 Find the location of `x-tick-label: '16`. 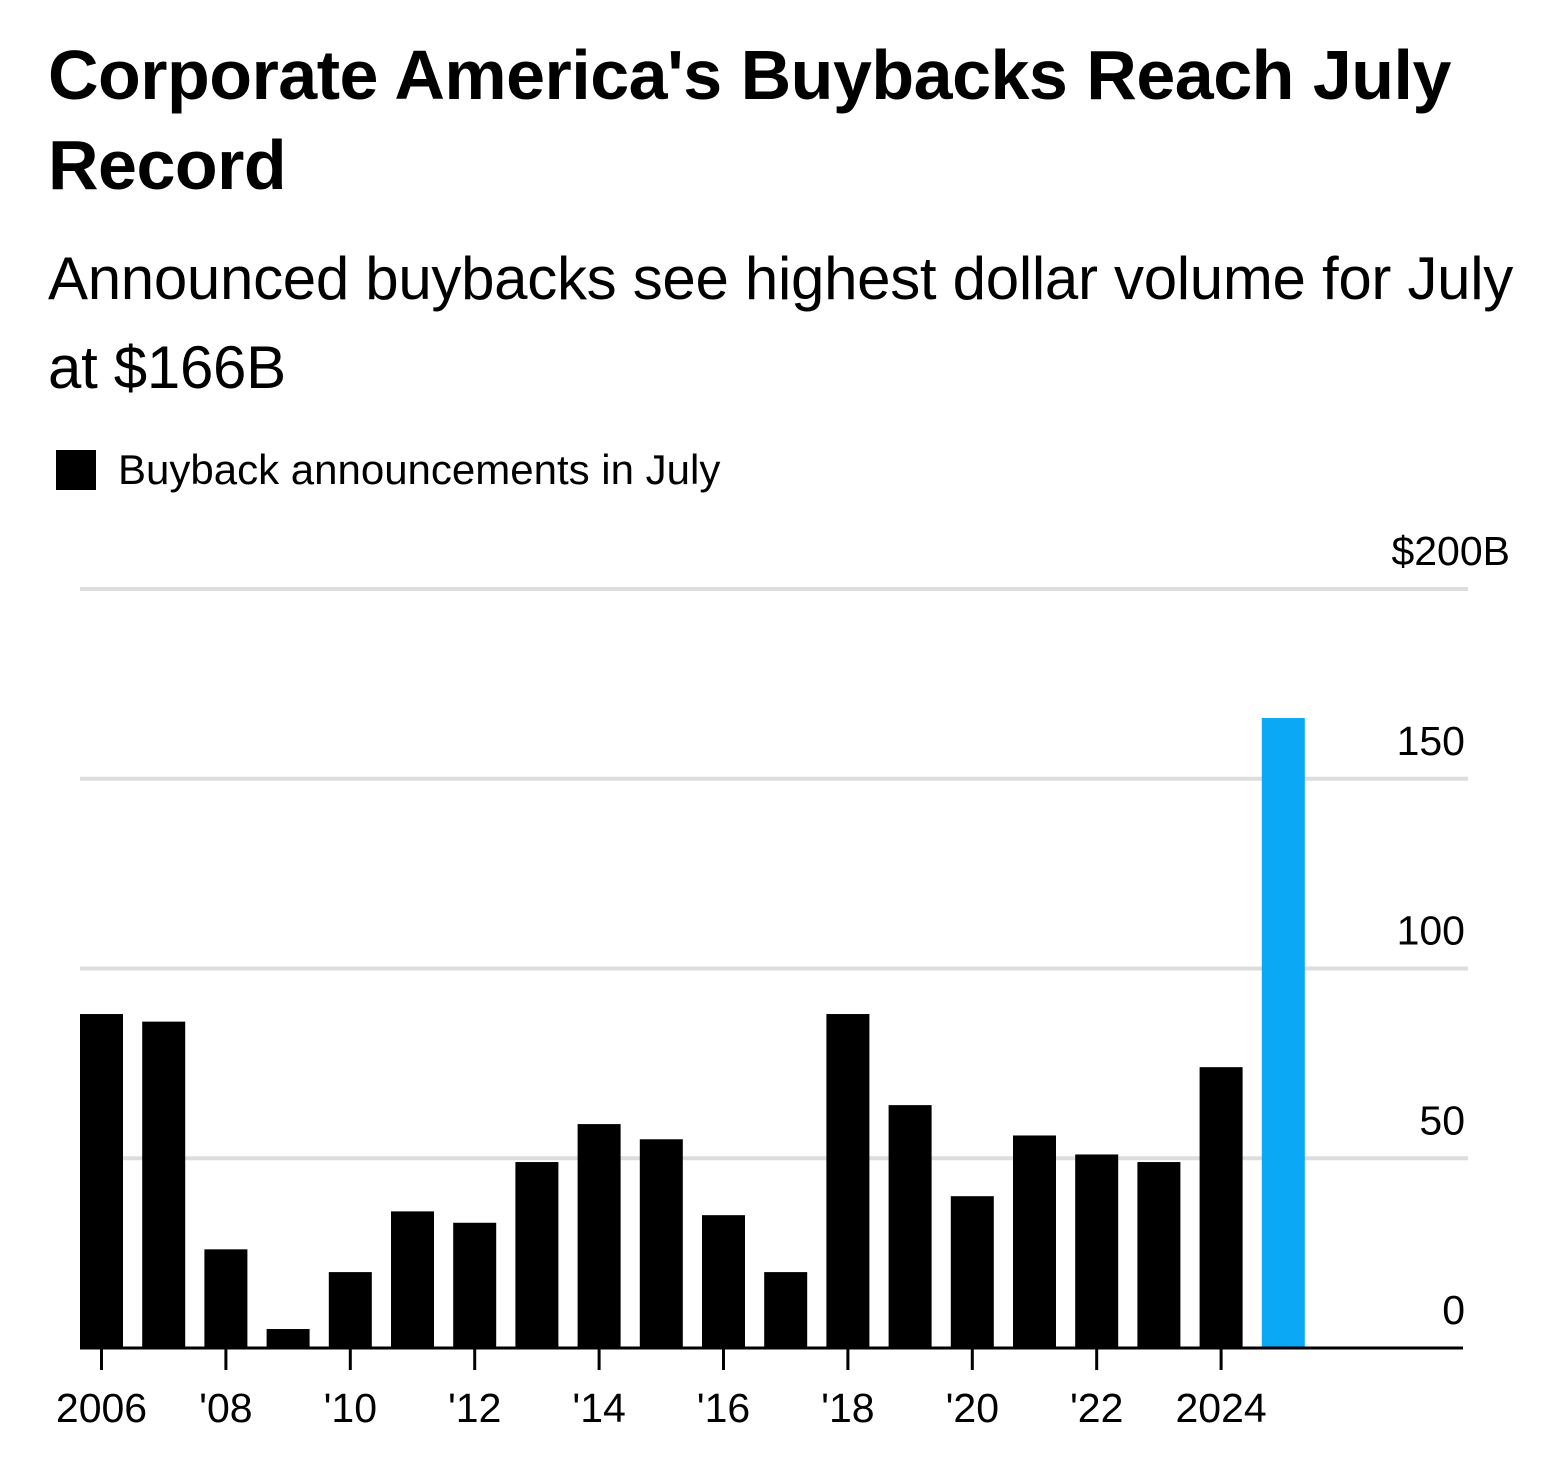

x-tick-label: '16 is located at coordinates (723, 1408).